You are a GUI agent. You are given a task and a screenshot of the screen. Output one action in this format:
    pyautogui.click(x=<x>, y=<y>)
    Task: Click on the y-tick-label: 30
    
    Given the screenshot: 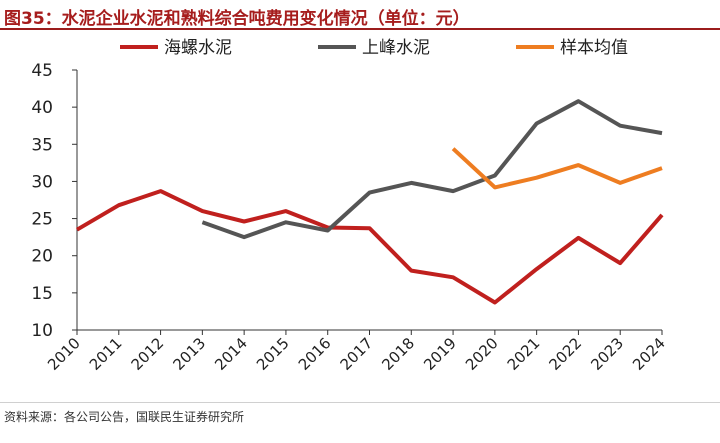 What is the action you would take?
    pyautogui.click(x=42, y=182)
    